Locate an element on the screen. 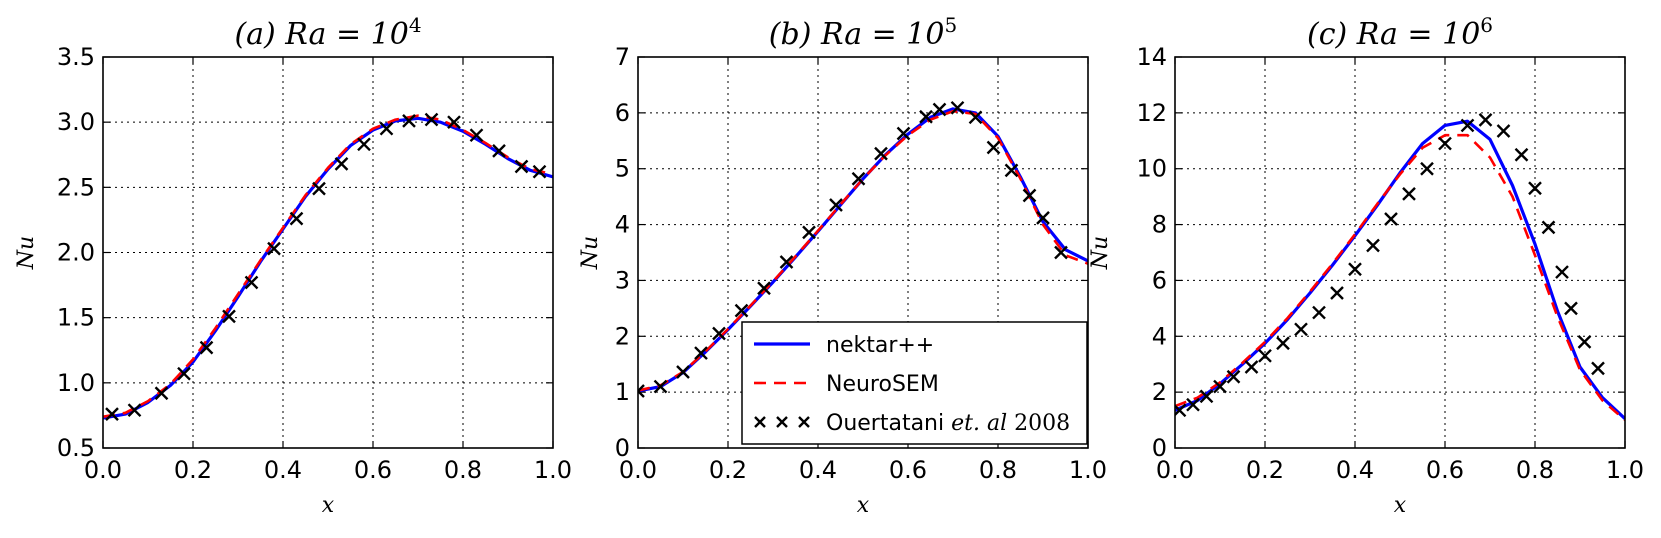 The width and height of the screenshot is (1661, 538). legend-label-nektar: nektar++ is located at coordinates (880, 345).